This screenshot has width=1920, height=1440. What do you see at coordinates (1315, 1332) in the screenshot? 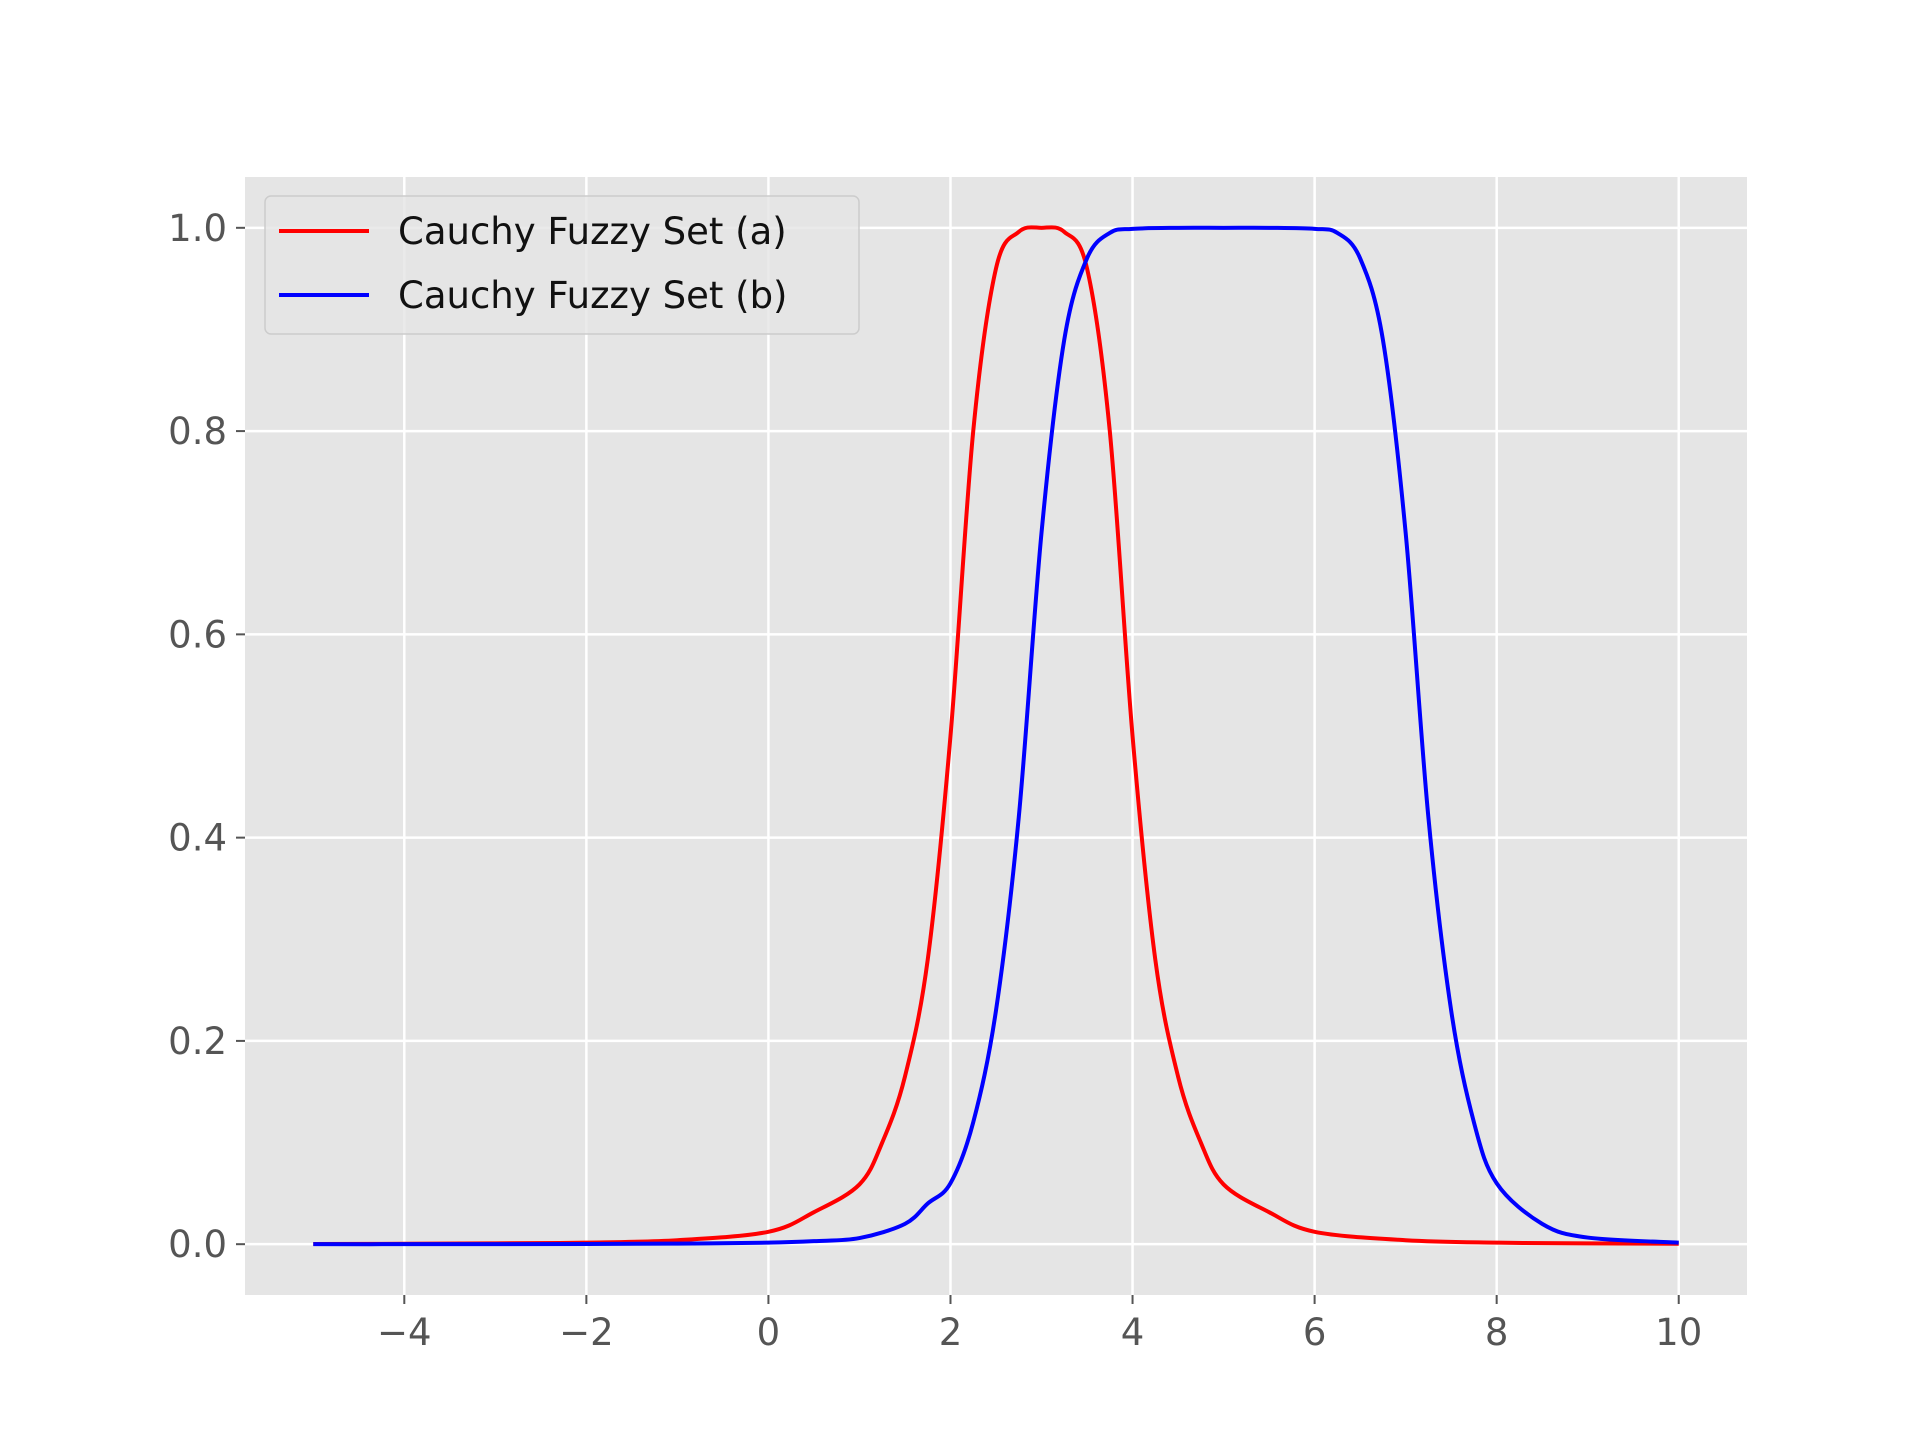
I see `x-tick-label: 6` at bounding box center [1315, 1332].